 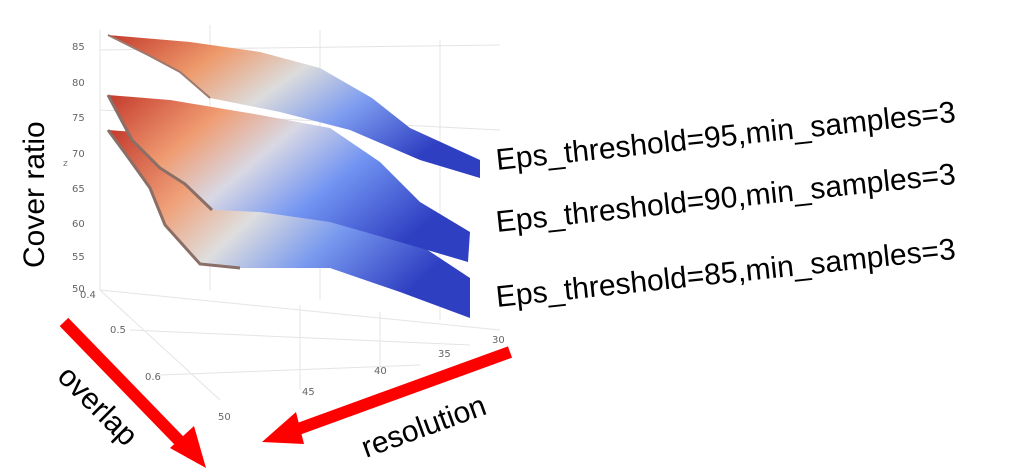 I want to click on resolution-tick-label: 45, so click(x=308, y=392).